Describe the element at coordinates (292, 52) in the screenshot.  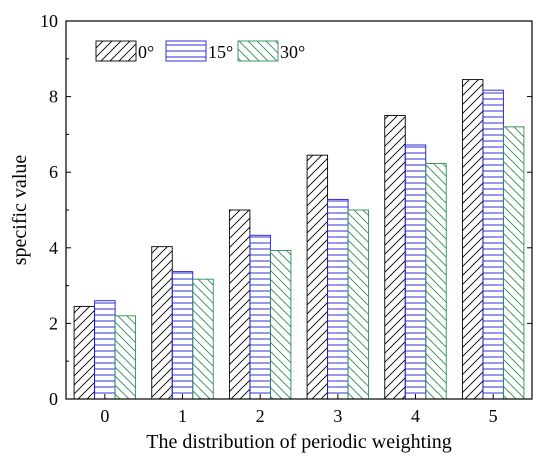
I see `legend-label-2: 30°` at that location.